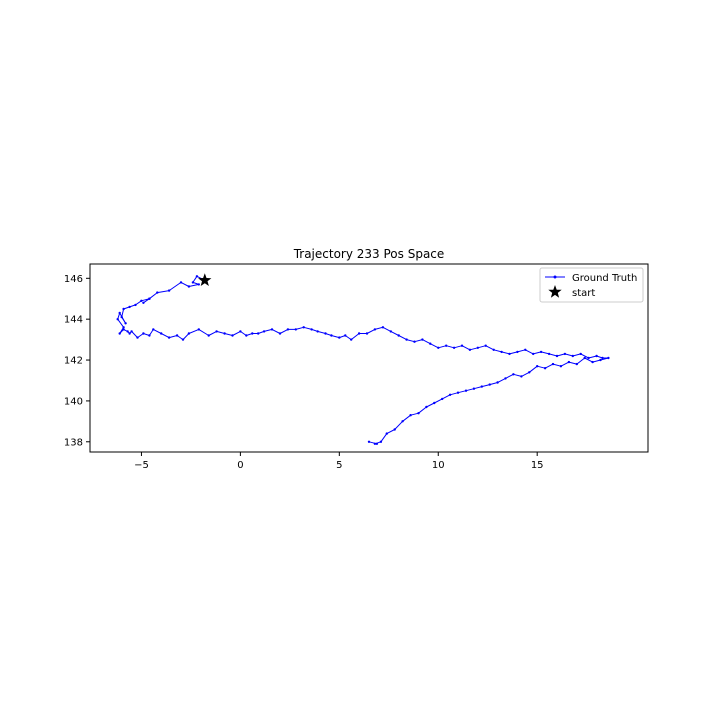 Image resolution: width=720 pixels, height=720 pixels. What do you see at coordinates (141, 465) in the screenshot?
I see `x-tick-label: −5` at bounding box center [141, 465].